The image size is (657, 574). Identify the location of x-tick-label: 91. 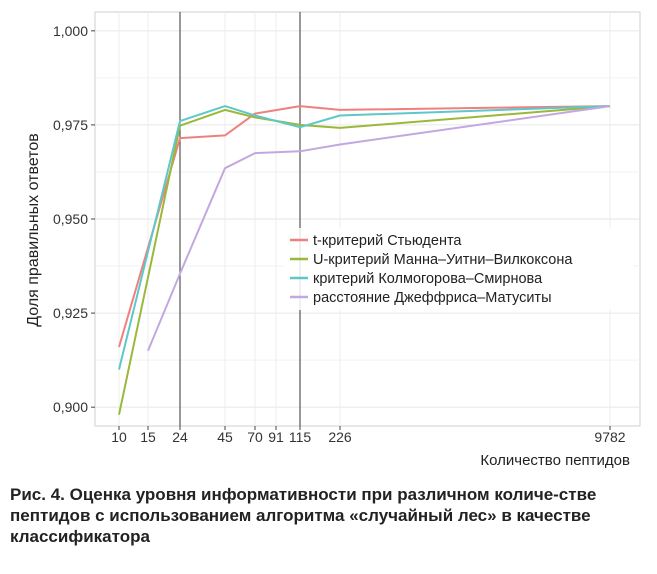
(276, 437).